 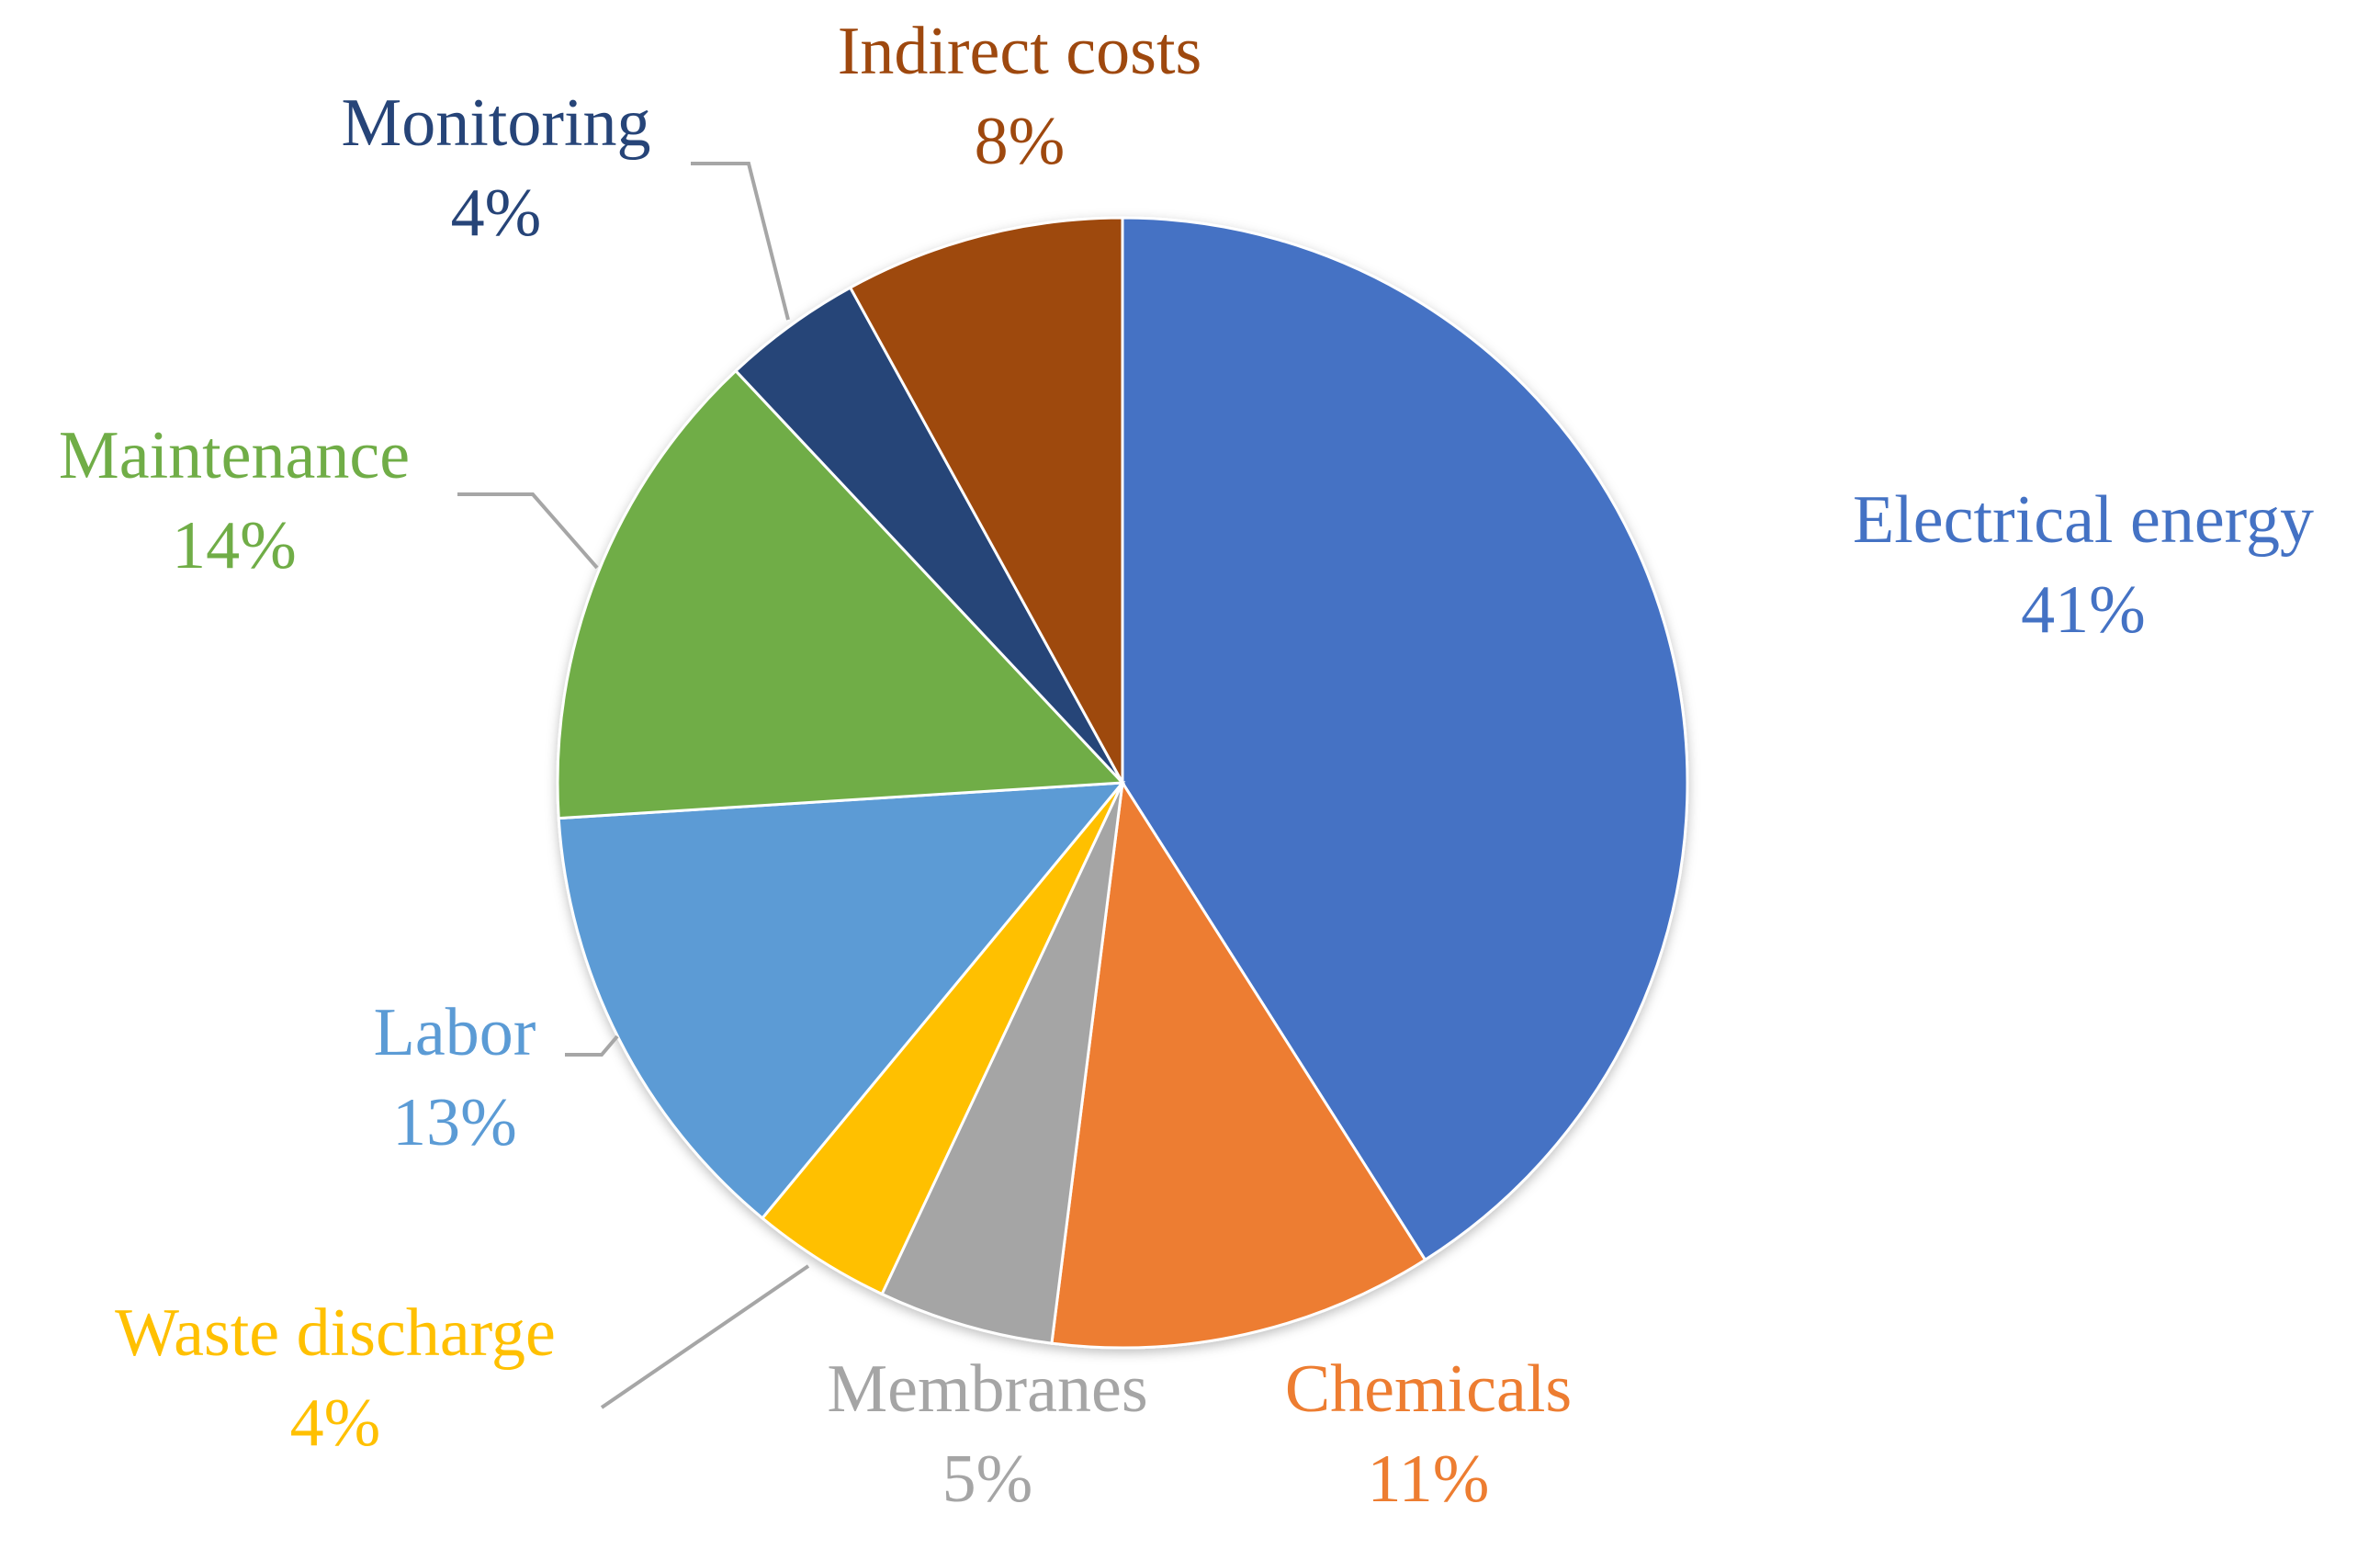 What do you see at coordinates (841, 594) in the screenshot?
I see `pie-slice-maintenance` at bounding box center [841, 594].